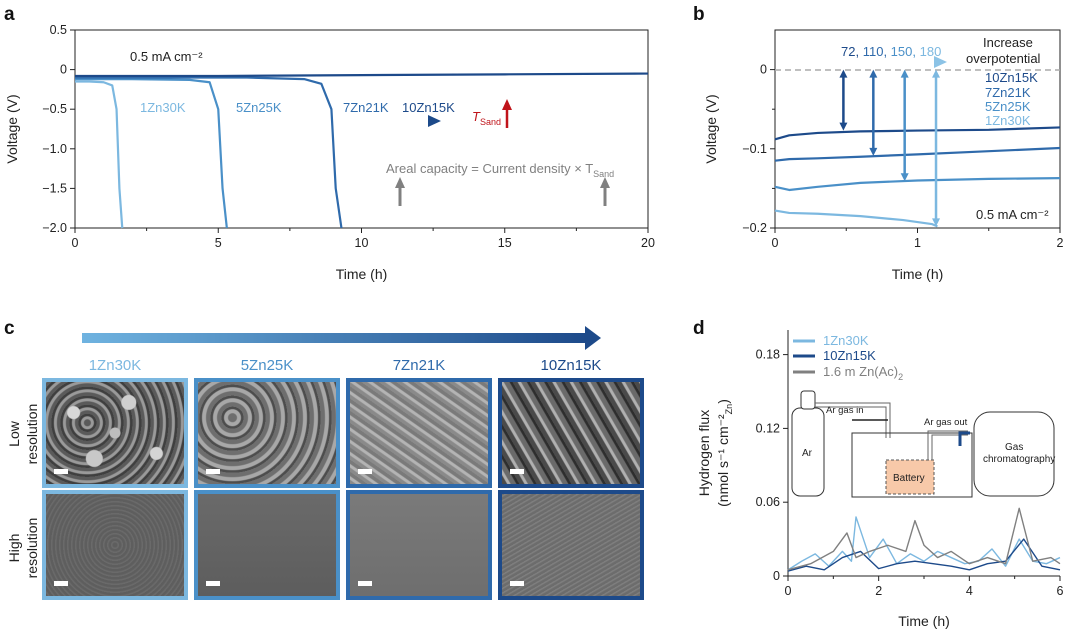 The image size is (1080, 641). I want to click on sem-low-1zn30k, so click(115, 433).